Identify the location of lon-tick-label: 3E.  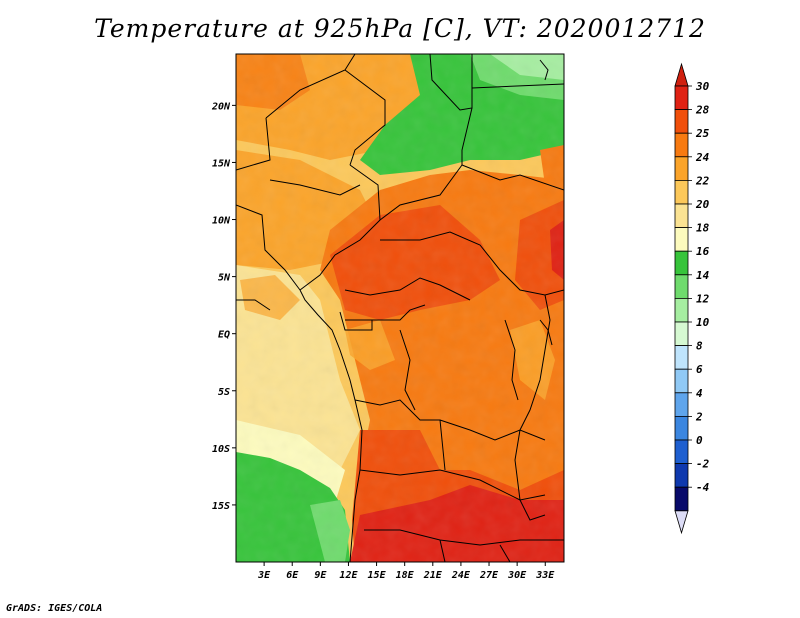
(264, 575).